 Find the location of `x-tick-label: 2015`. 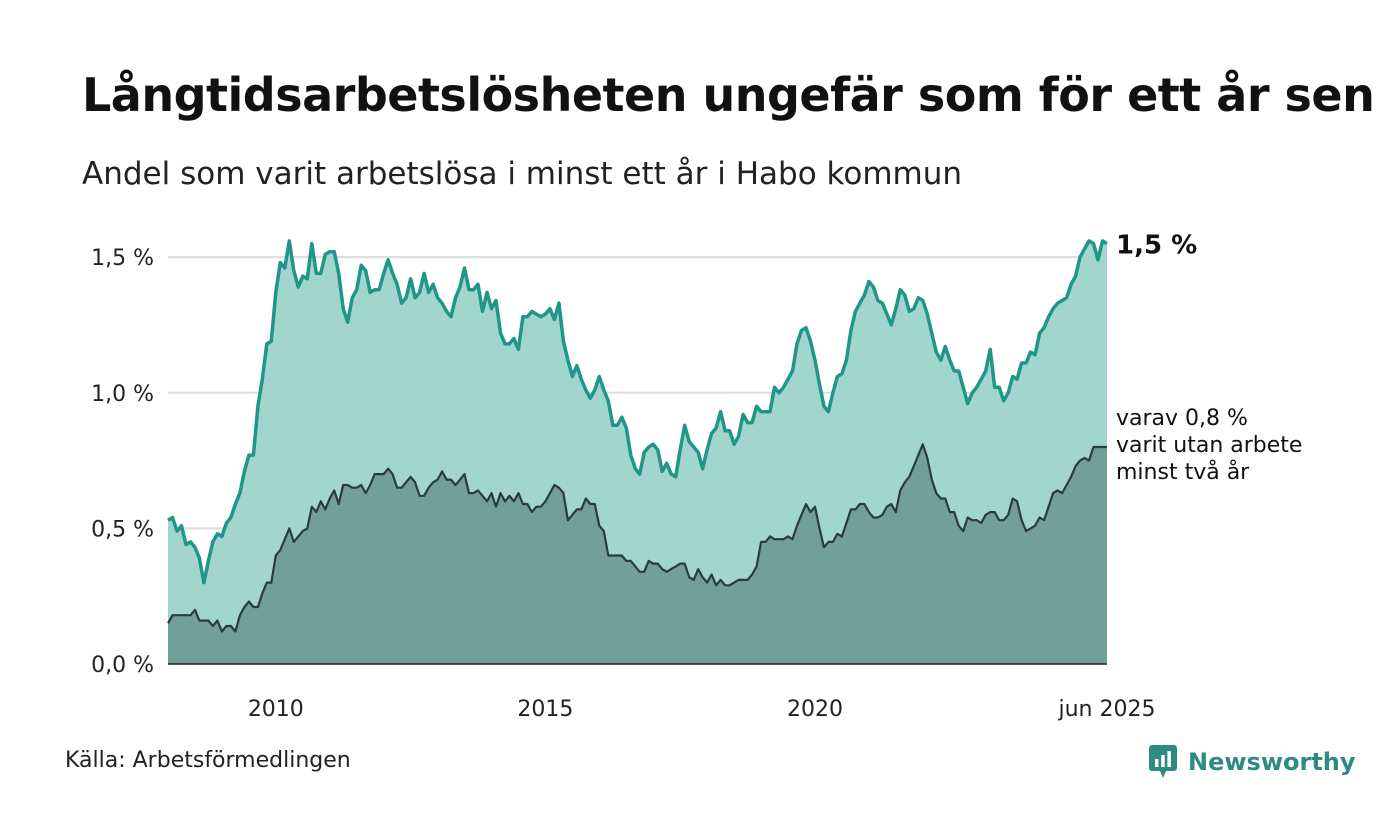

x-tick-label: 2015 is located at coordinates (545, 709).